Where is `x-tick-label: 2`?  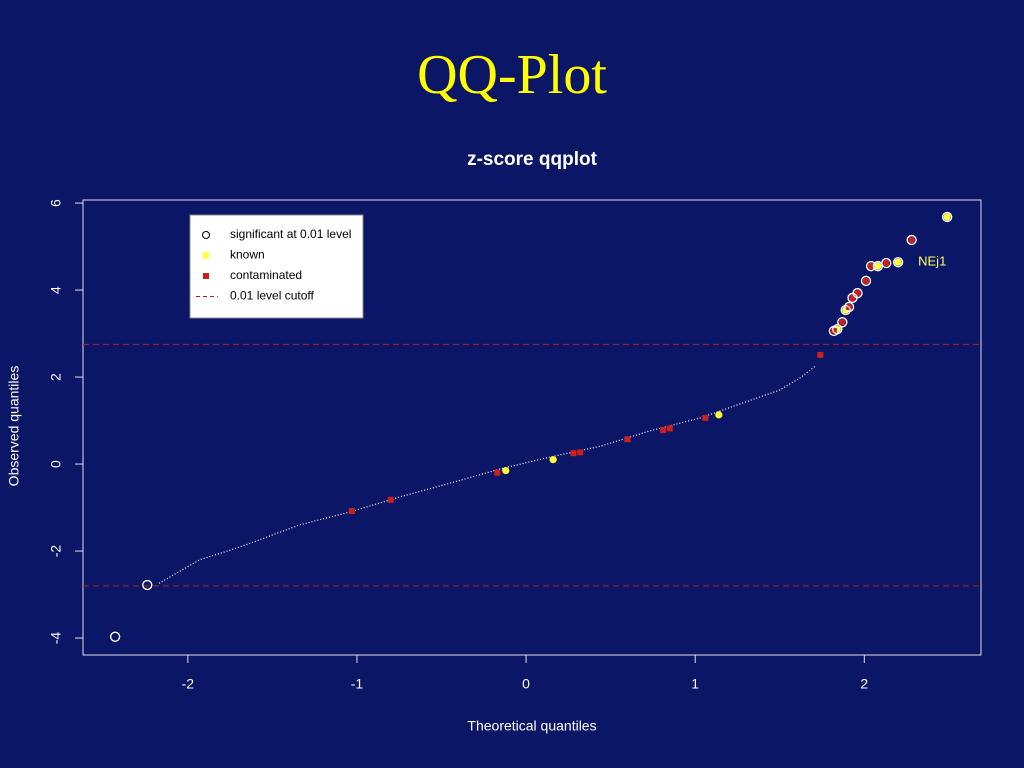 x-tick-label: 2 is located at coordinates (864, 684).